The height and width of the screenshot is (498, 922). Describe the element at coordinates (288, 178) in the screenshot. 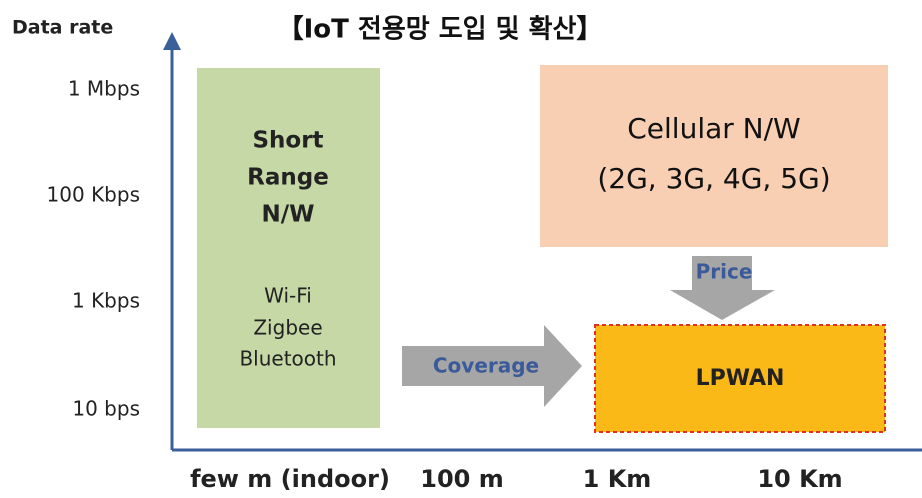

I see `short-range-title: Range` at that location.